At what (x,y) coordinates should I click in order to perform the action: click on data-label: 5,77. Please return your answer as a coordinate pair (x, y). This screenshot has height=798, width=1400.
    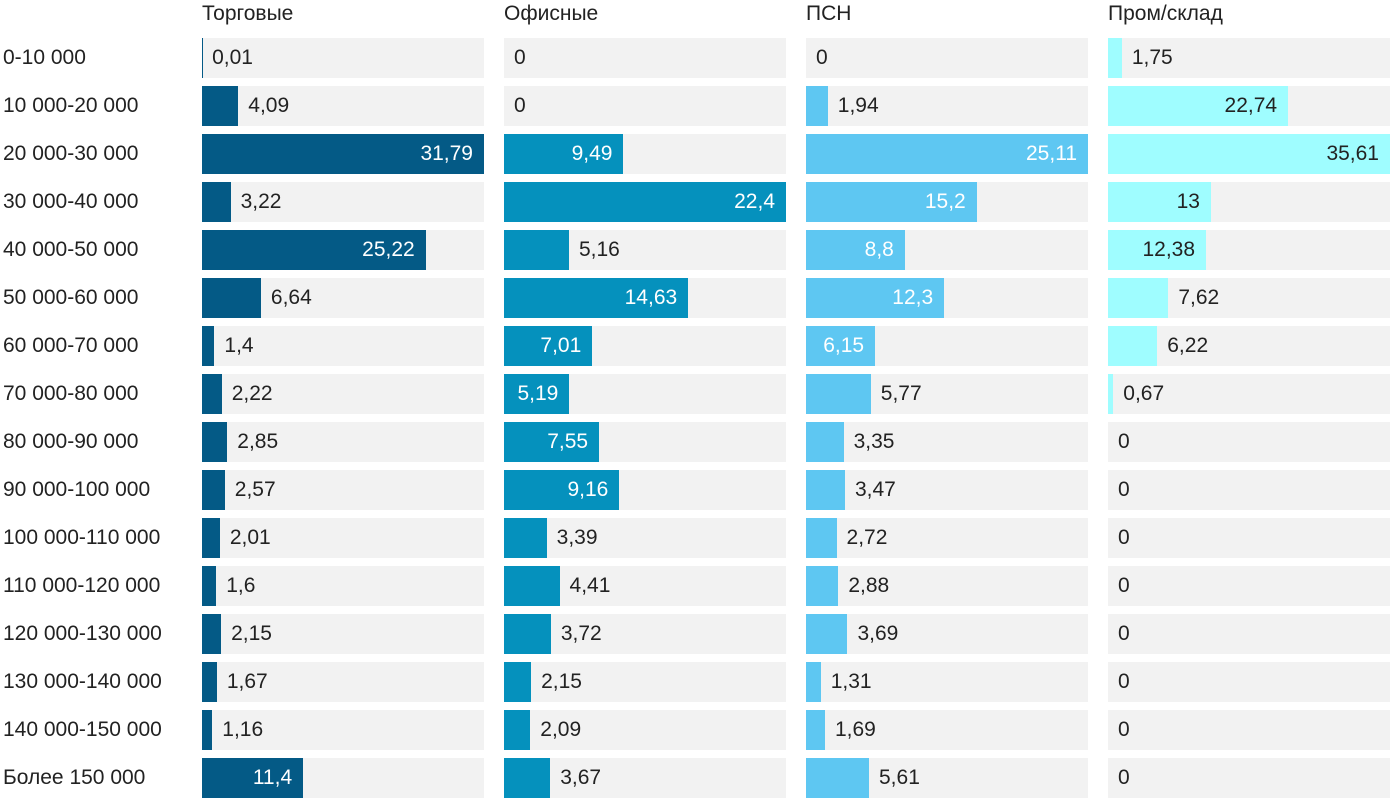
    Looking at the image, I should click on (901, 393).